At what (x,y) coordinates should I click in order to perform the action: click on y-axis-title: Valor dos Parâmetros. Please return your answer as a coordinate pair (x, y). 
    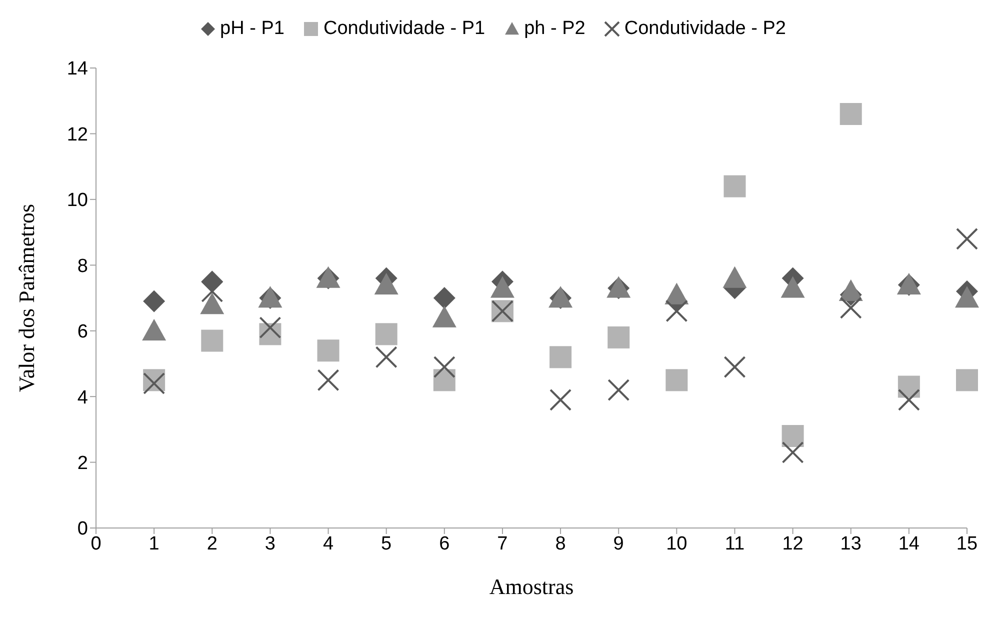
    Looking at the image, I should click on (26, 298).